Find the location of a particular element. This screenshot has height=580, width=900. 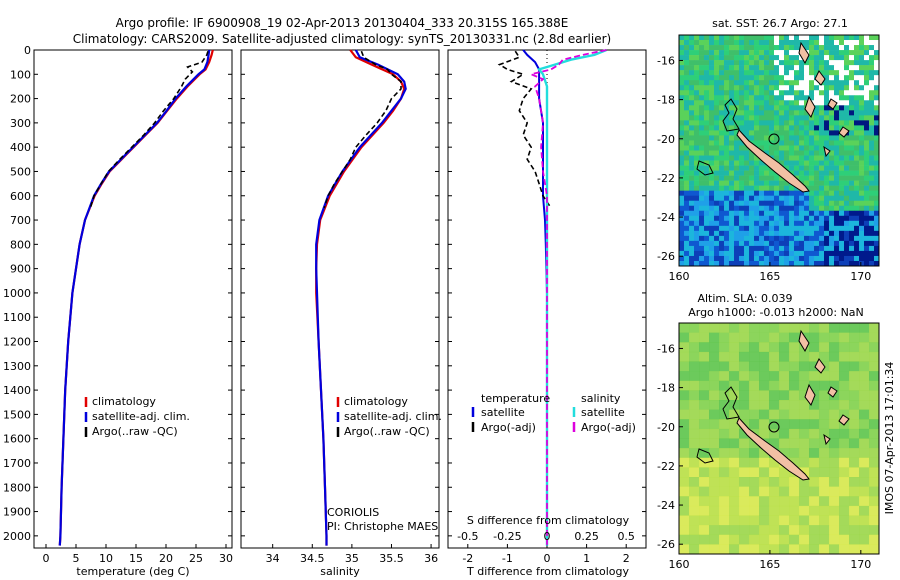

map-y-tick-label: -24 is located at coordinates (666, 505).